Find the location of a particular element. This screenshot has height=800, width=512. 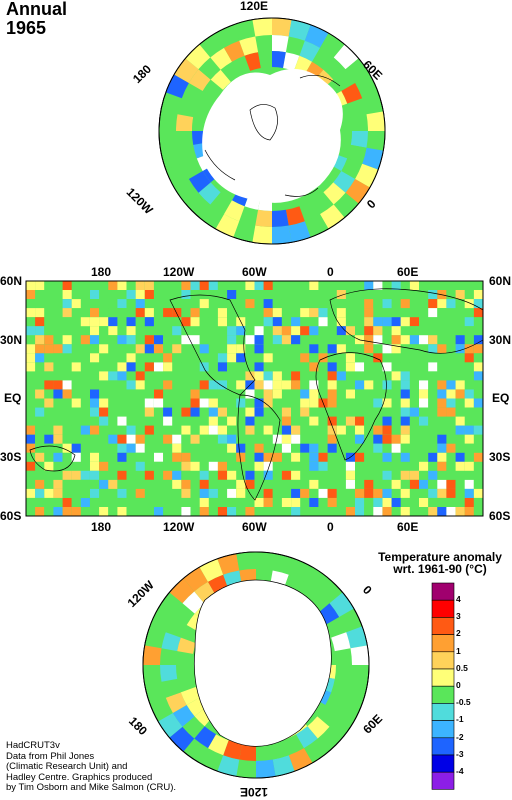

lat-right-30n: 30N is located at coordinates (500, 340).